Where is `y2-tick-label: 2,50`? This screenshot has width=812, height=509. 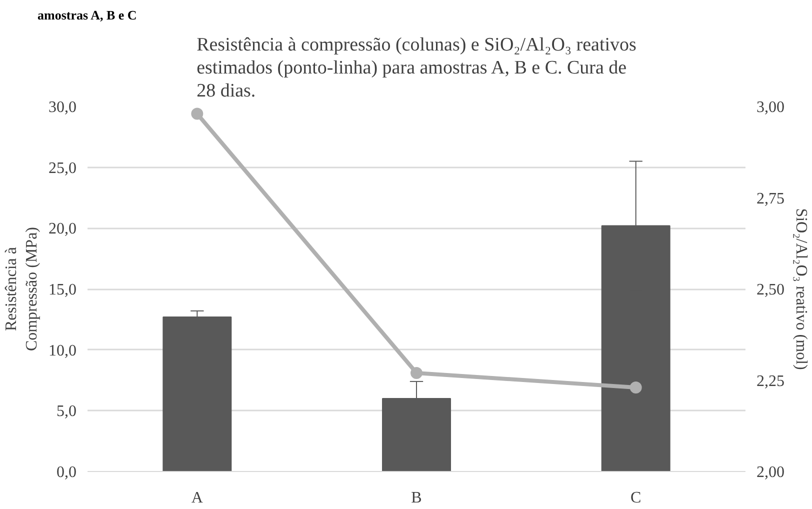 y2-tick-label: 2,50 is located at coordinates (770, 290).